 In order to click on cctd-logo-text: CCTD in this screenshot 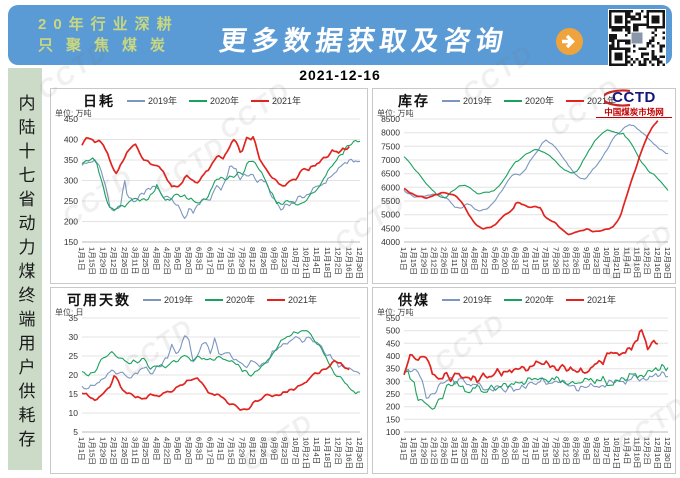, I will do `click(634, 97)`.